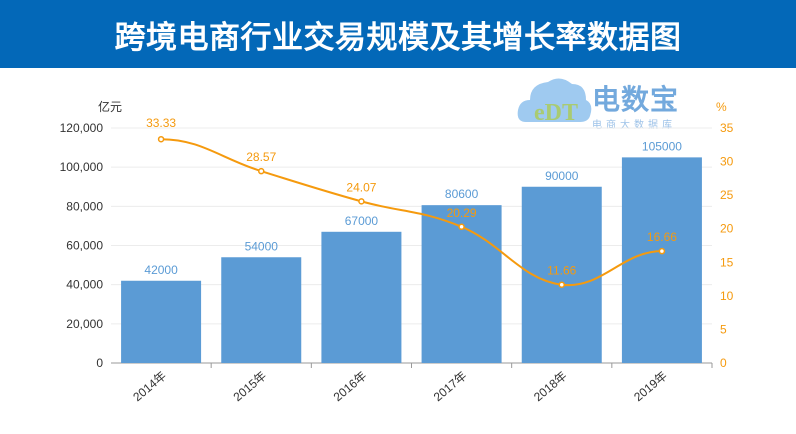  I want to click on y2-tick-label: 0, so click(723, 363).